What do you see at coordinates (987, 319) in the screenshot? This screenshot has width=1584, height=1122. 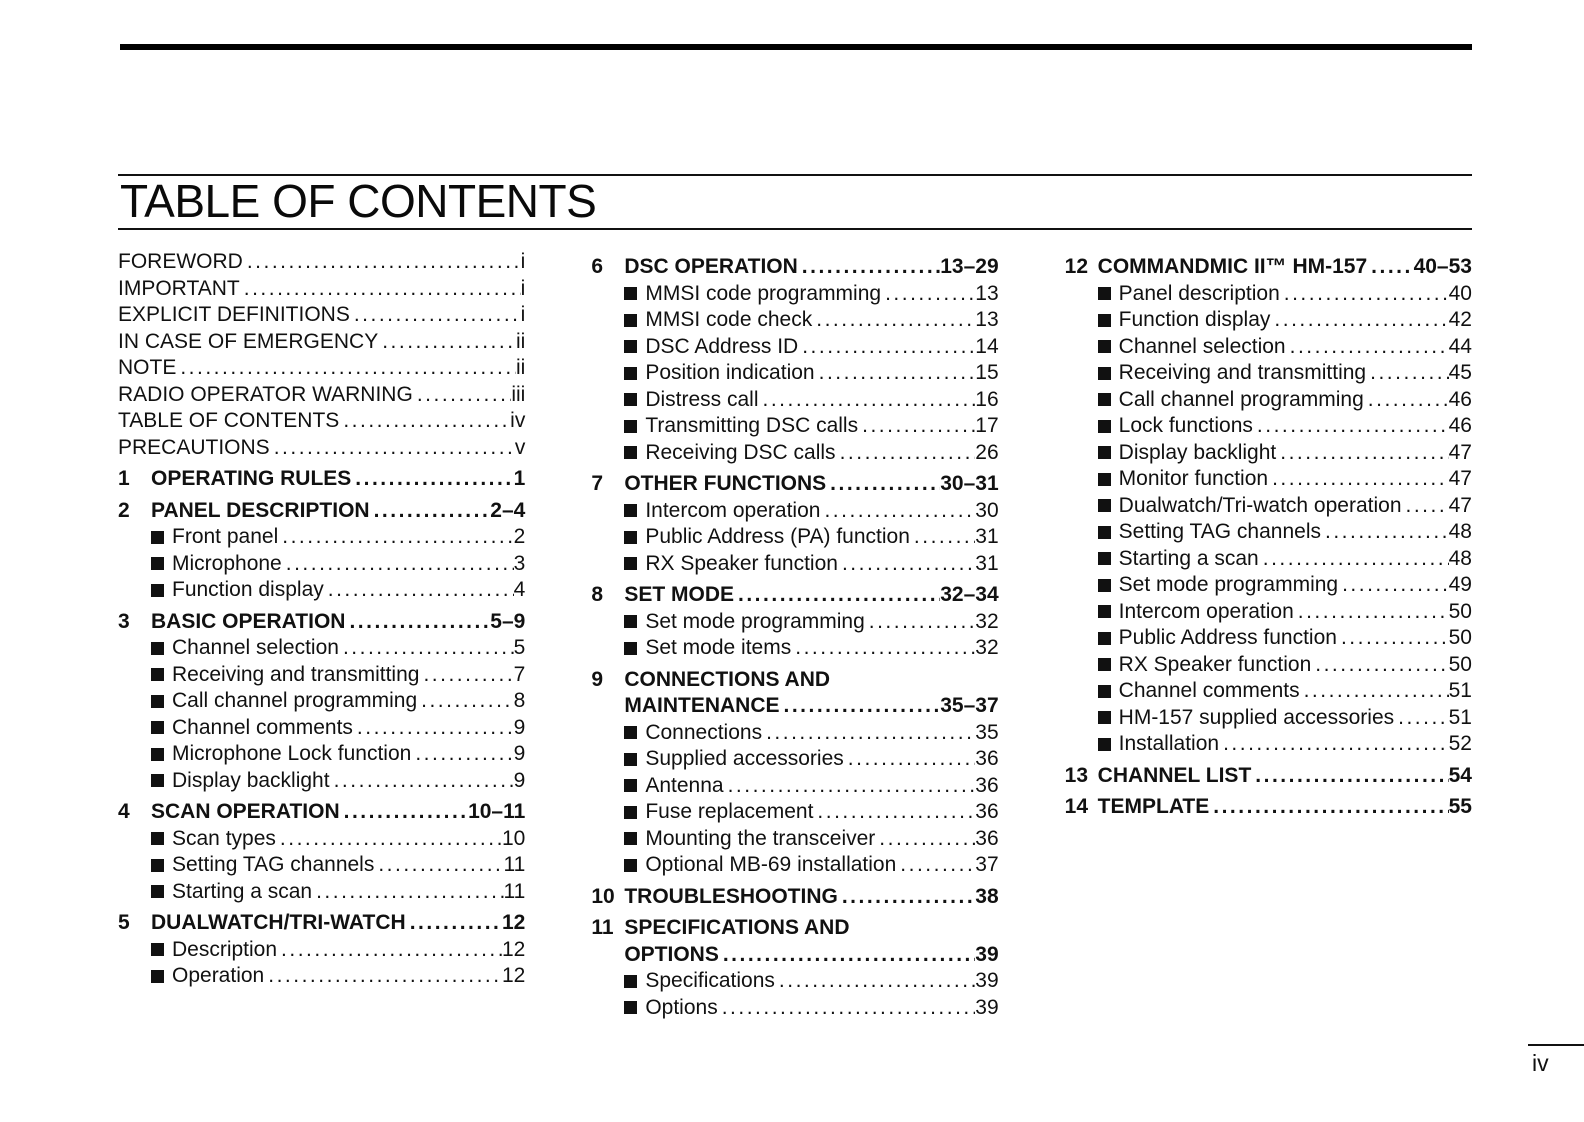 I see `page-number: 13` at bounding box center [987, 319].